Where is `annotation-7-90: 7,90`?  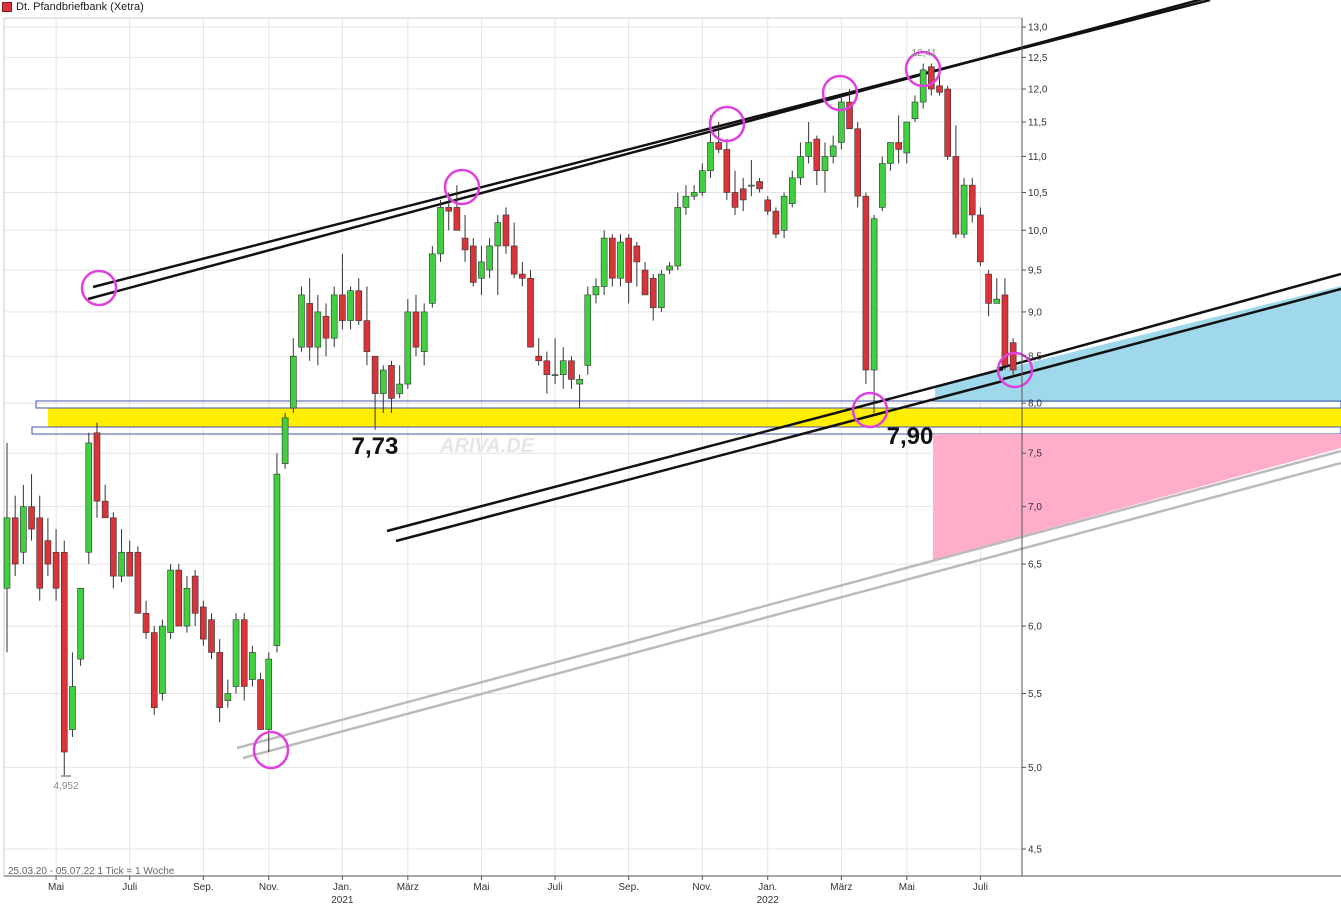
annotation-7-90: 7,90 is located at coordinates (910, 436).